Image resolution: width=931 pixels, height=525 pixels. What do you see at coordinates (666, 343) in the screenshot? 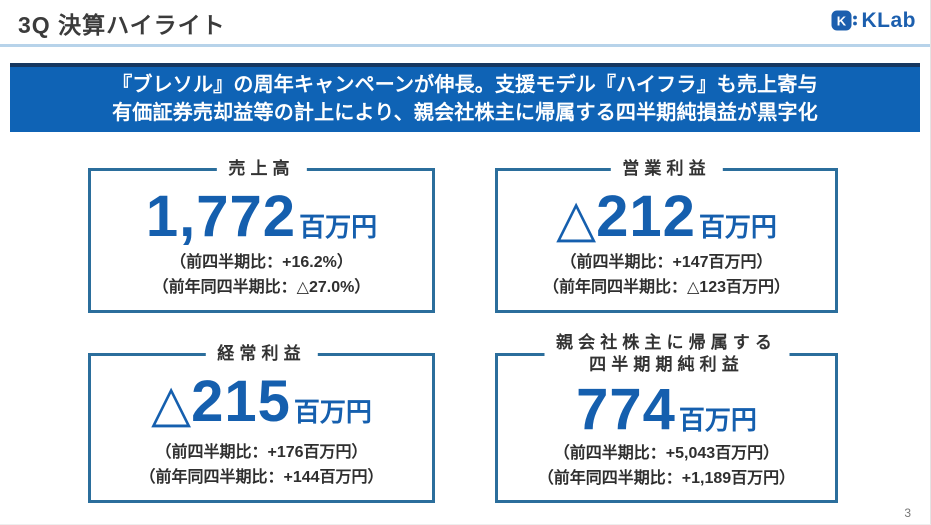
I see `metric-title-line1: 親会社株主に帰属する` at bounding box center [666, 343].